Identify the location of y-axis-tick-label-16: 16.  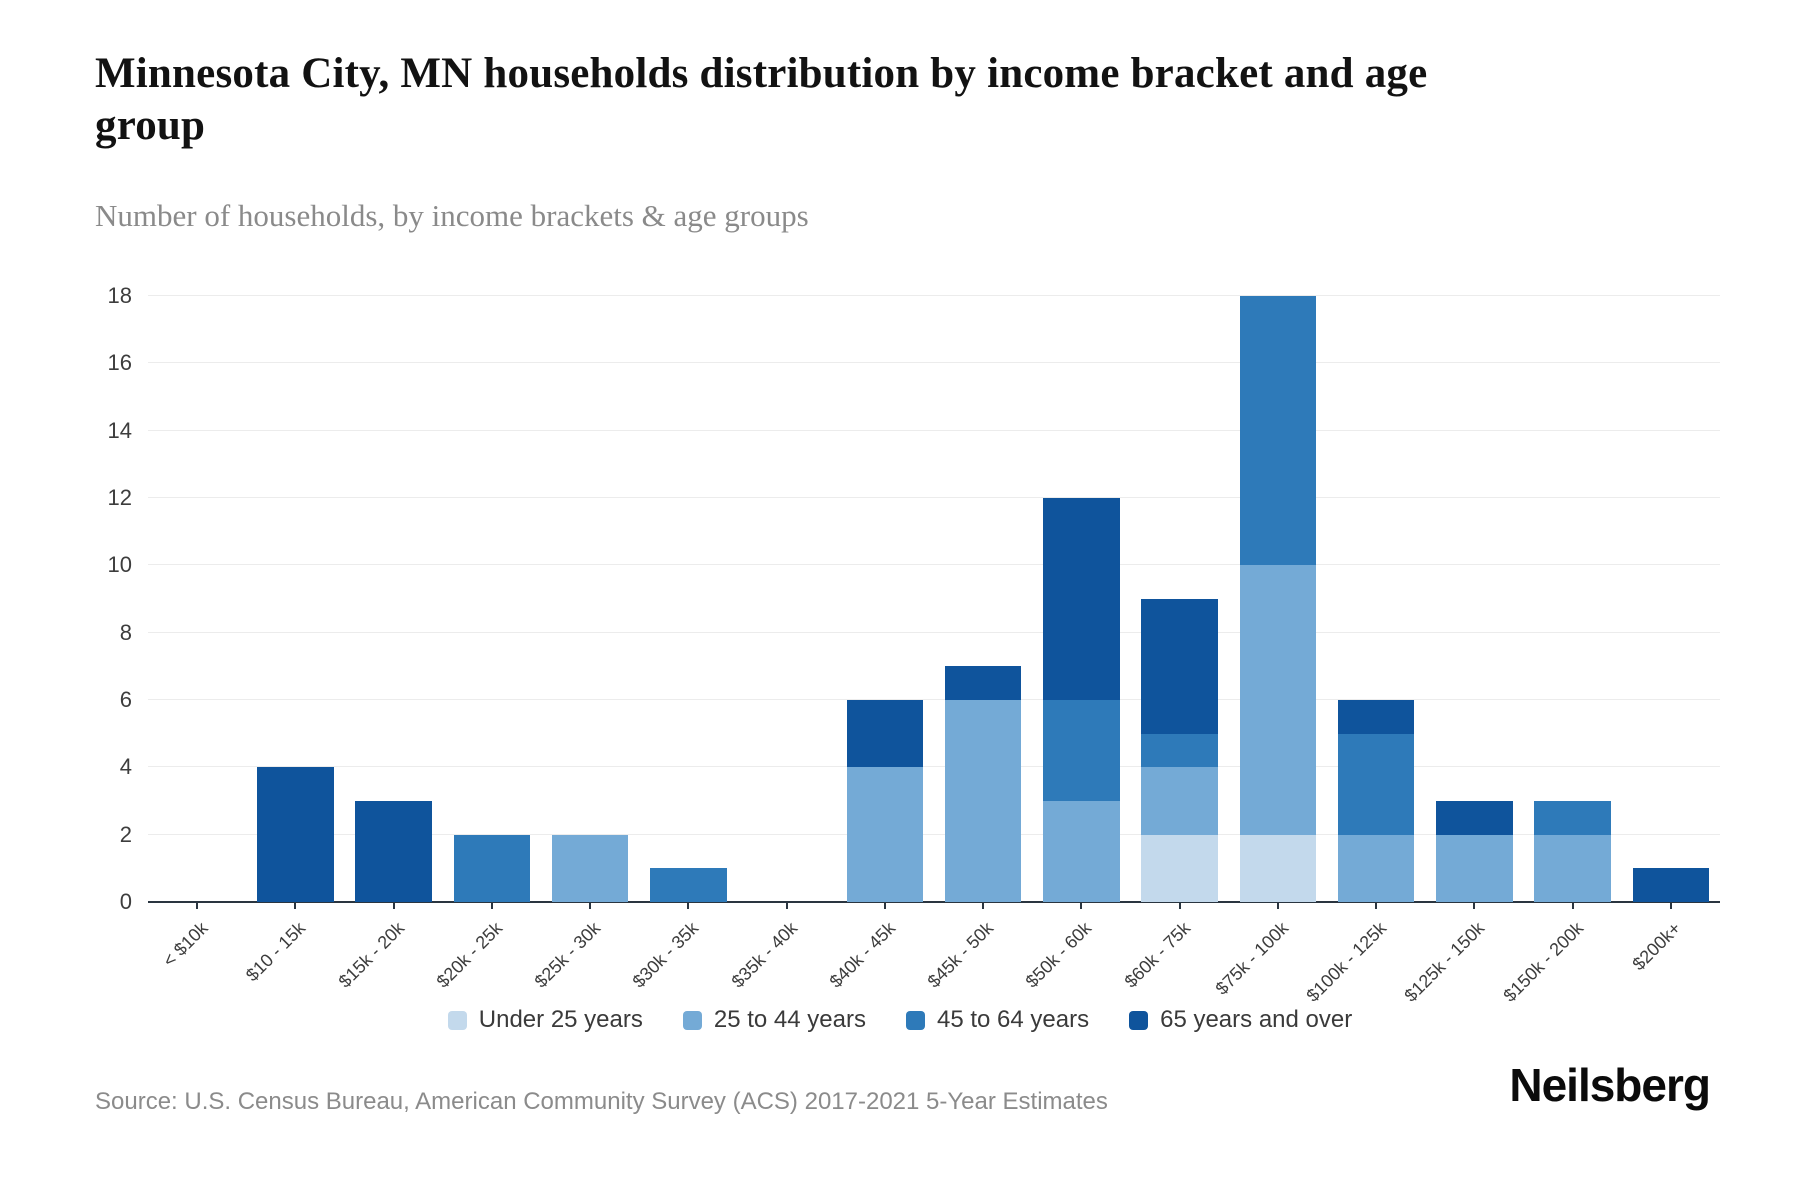
(119, 363).